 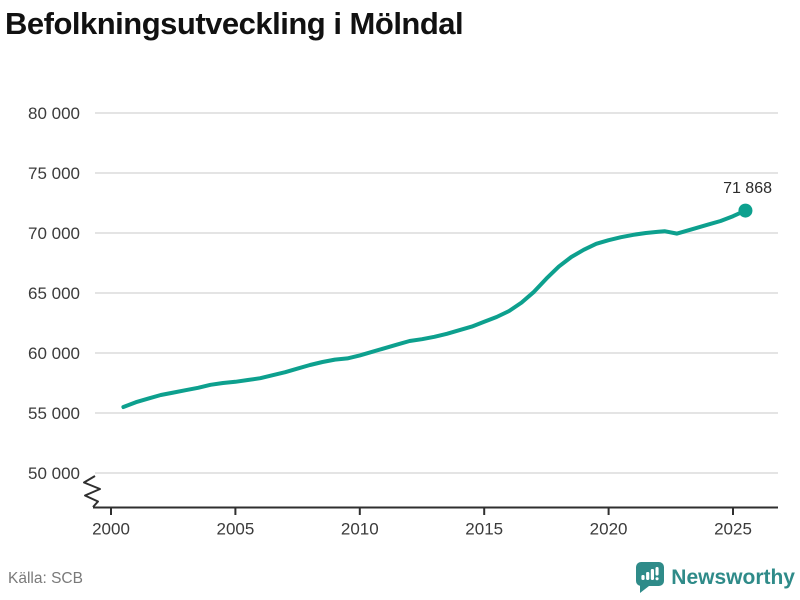 What do you see at coordinates (235, 529) in the screenshot?
I see `x-axis-label: 2005` at bounding box center [235, 529].